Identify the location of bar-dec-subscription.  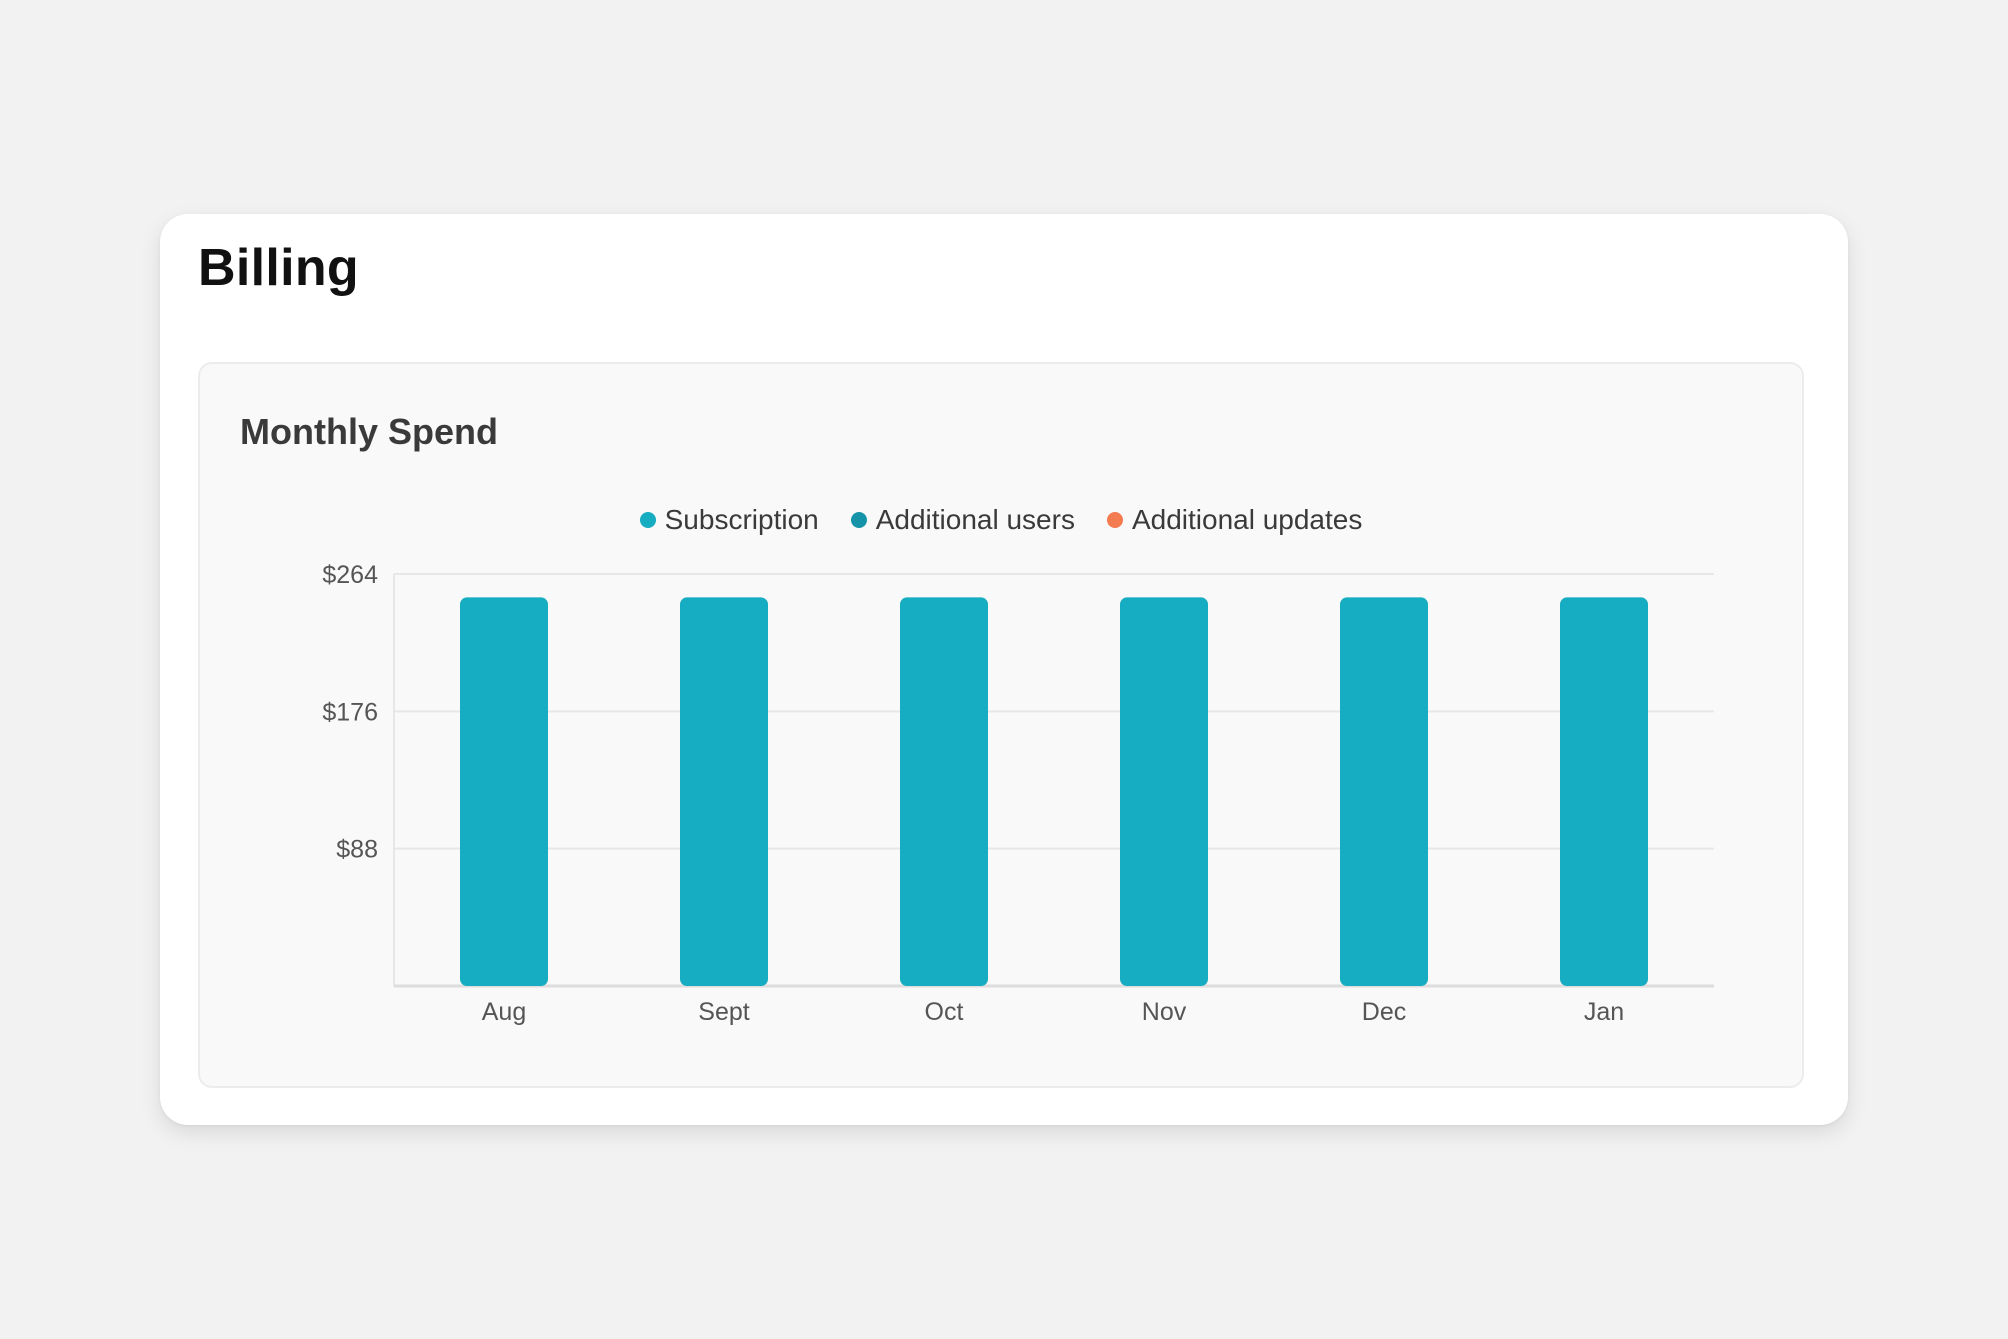
(1384, 791).